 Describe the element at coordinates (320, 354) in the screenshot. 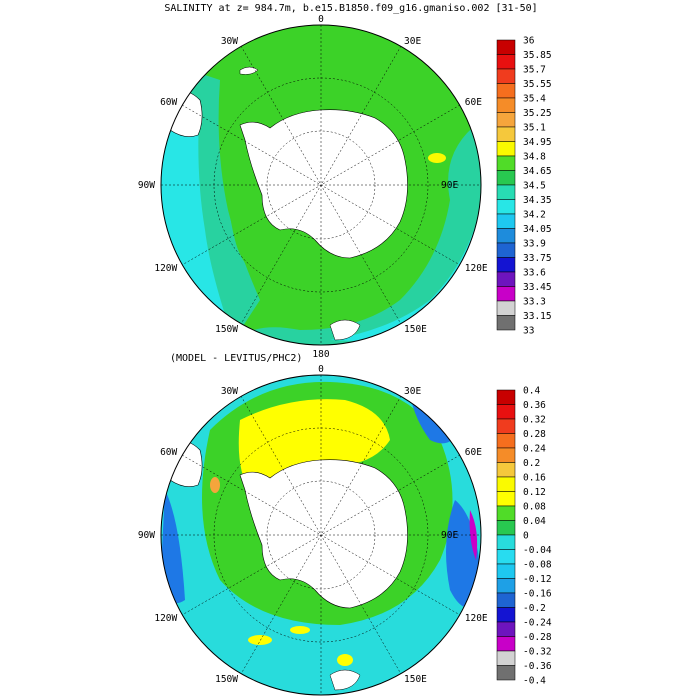

I see `lon-label-s: 180` at that location.